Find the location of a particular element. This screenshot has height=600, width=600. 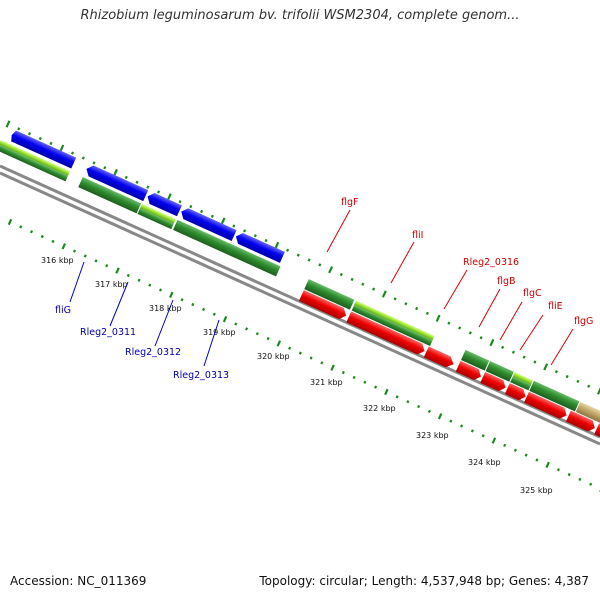

gene-label-flgg: flgG is located at coordinates (583, 321).